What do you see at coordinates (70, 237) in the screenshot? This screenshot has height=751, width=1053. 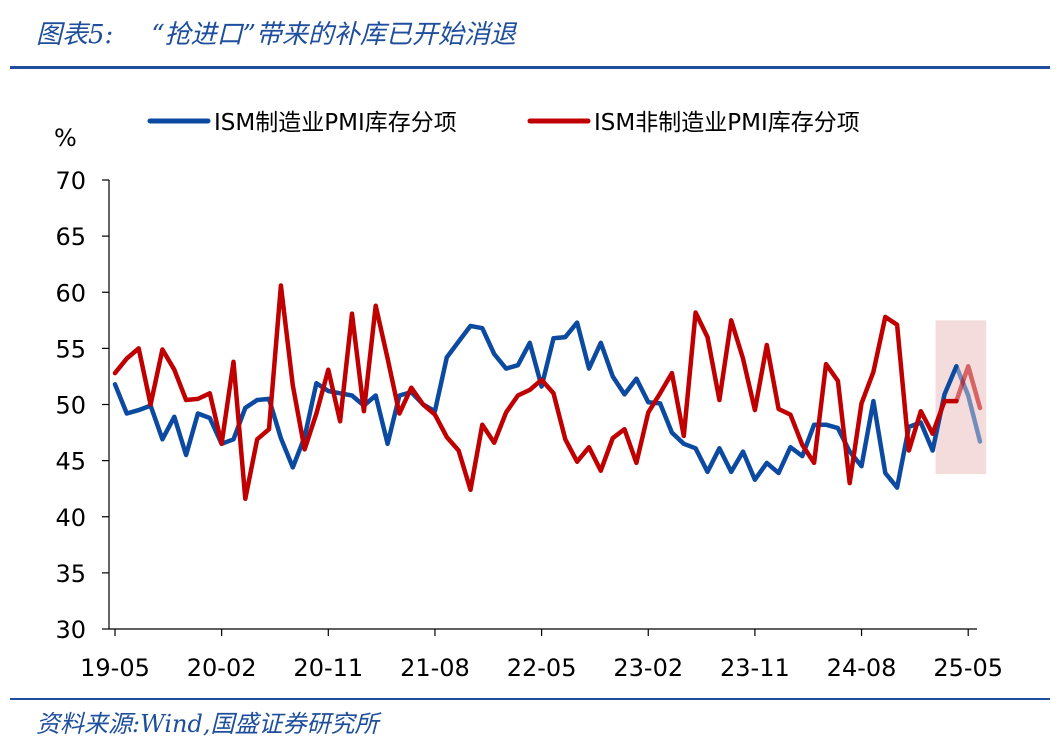 I see `y-tick-label-65: 65` at bounding box center [70, 237].